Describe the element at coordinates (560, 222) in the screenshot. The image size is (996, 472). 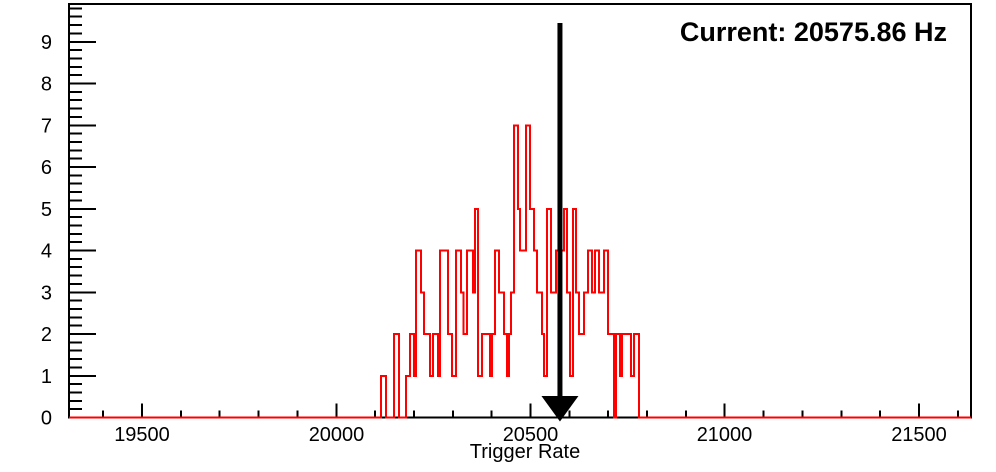
I see `current-marker-arrow` at that location.